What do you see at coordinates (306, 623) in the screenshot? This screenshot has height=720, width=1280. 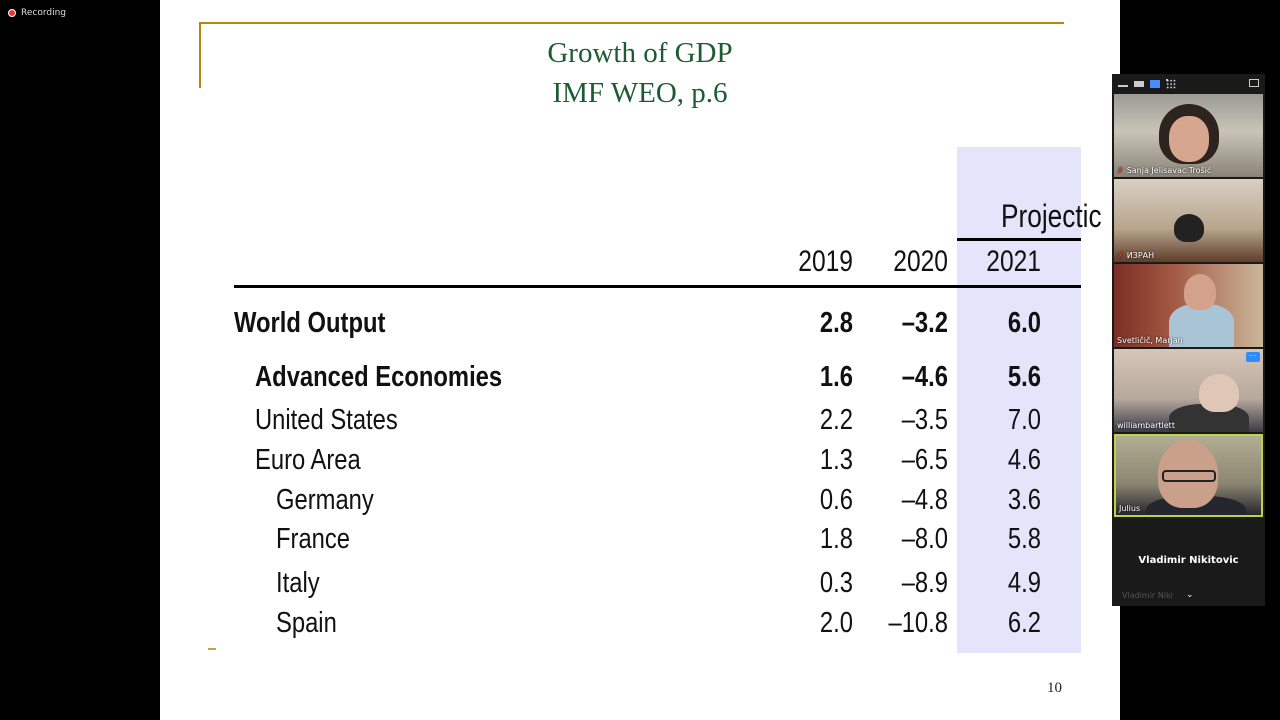 I see `row-label: Spain` at bounding box center [306, 623].